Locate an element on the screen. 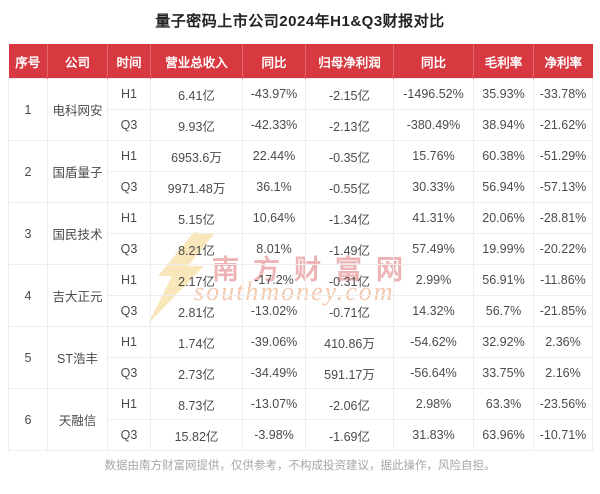 This screenshot has height=494, width=600. company-index-cell: 6 is located at coordinates (28, 419).